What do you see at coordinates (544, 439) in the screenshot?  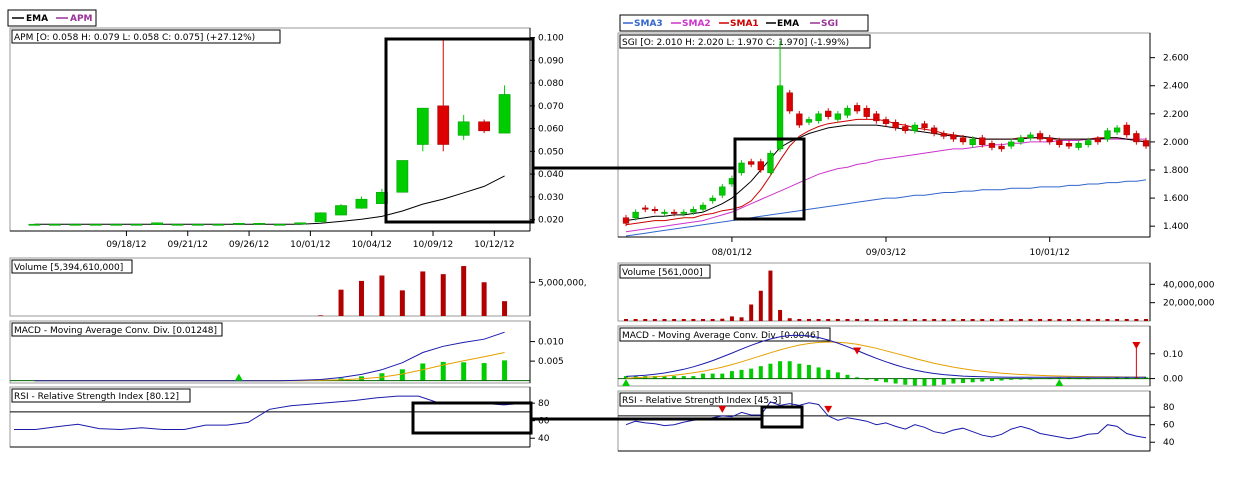 I see `apm-rsi-y-tick-label: 40` at bounding box center [544, 439].